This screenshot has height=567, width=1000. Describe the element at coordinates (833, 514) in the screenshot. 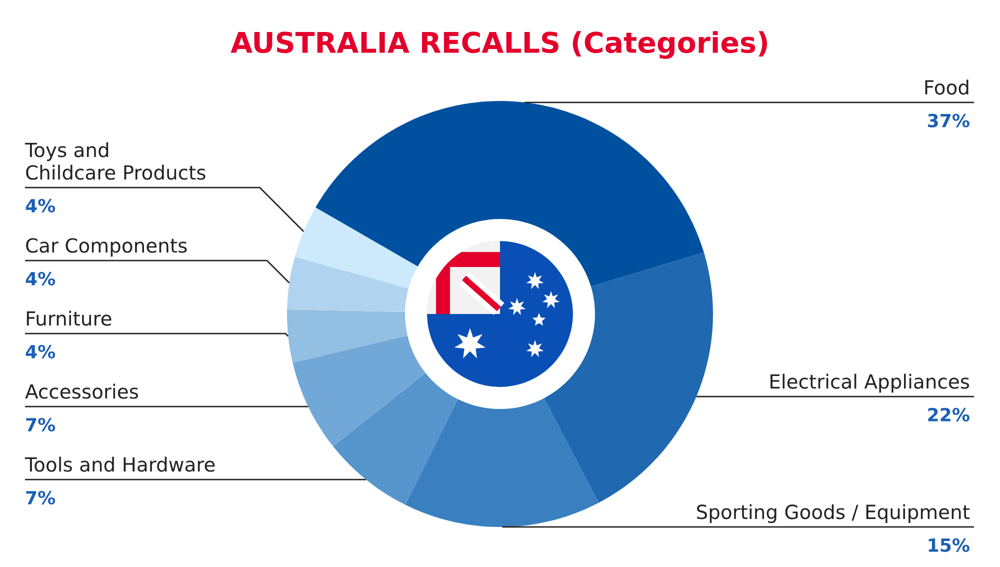

I see `slice-label: Sporting Goods / Equipment` at that location.